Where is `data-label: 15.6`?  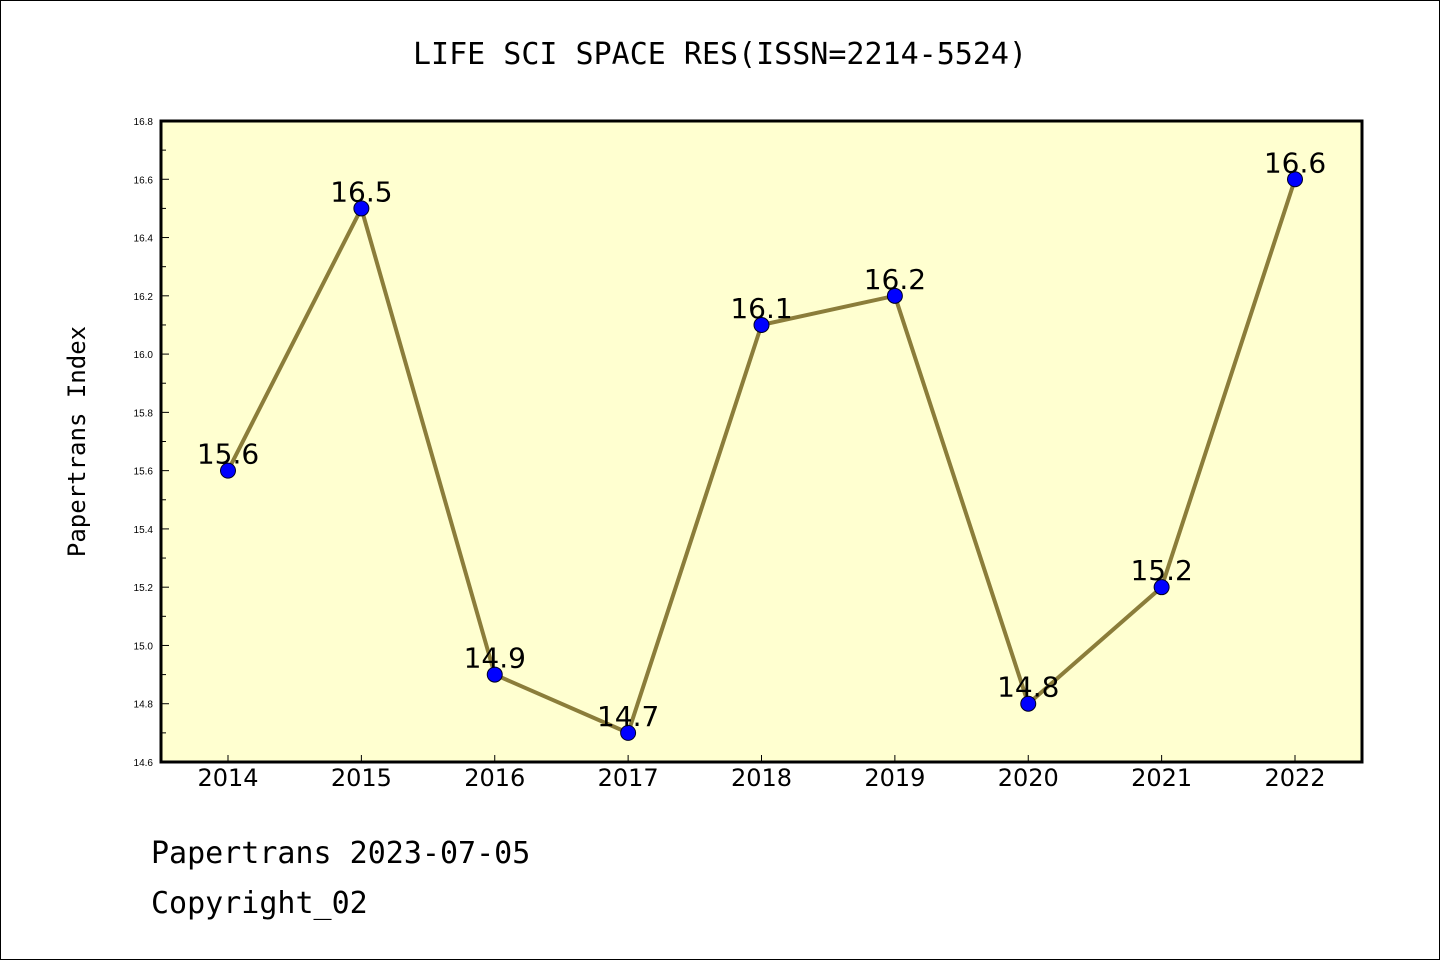 data-label: 15.6 is located at coordinates (228, 454).